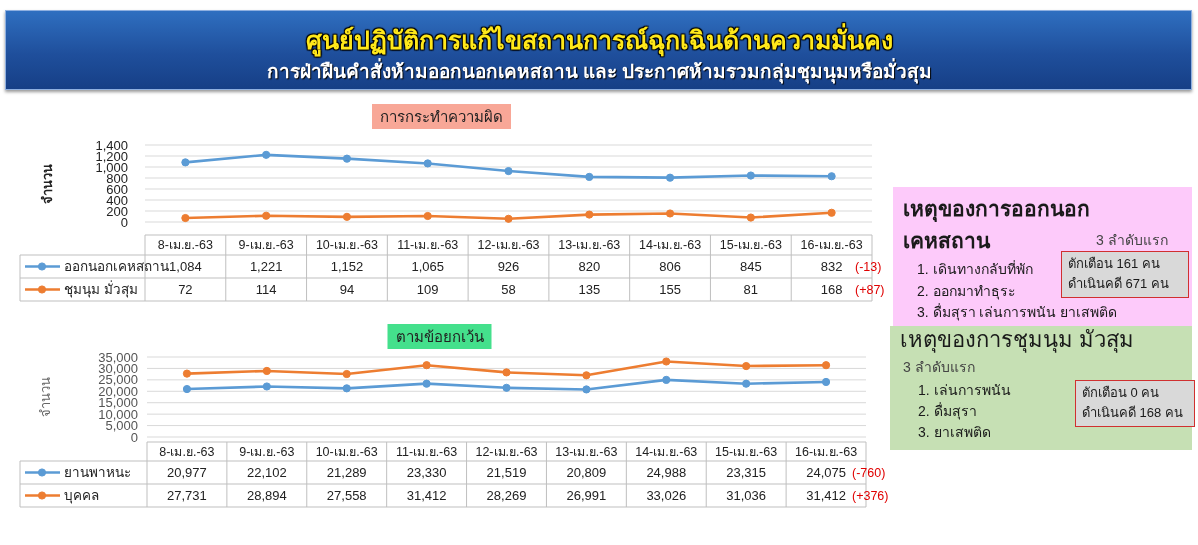 Image resolution: width=1198 pixels, height=545 pixels. Describe the element at coordinates (47, 183) in the screenshot. I see `y-axis-title: จำนวน` at that location.